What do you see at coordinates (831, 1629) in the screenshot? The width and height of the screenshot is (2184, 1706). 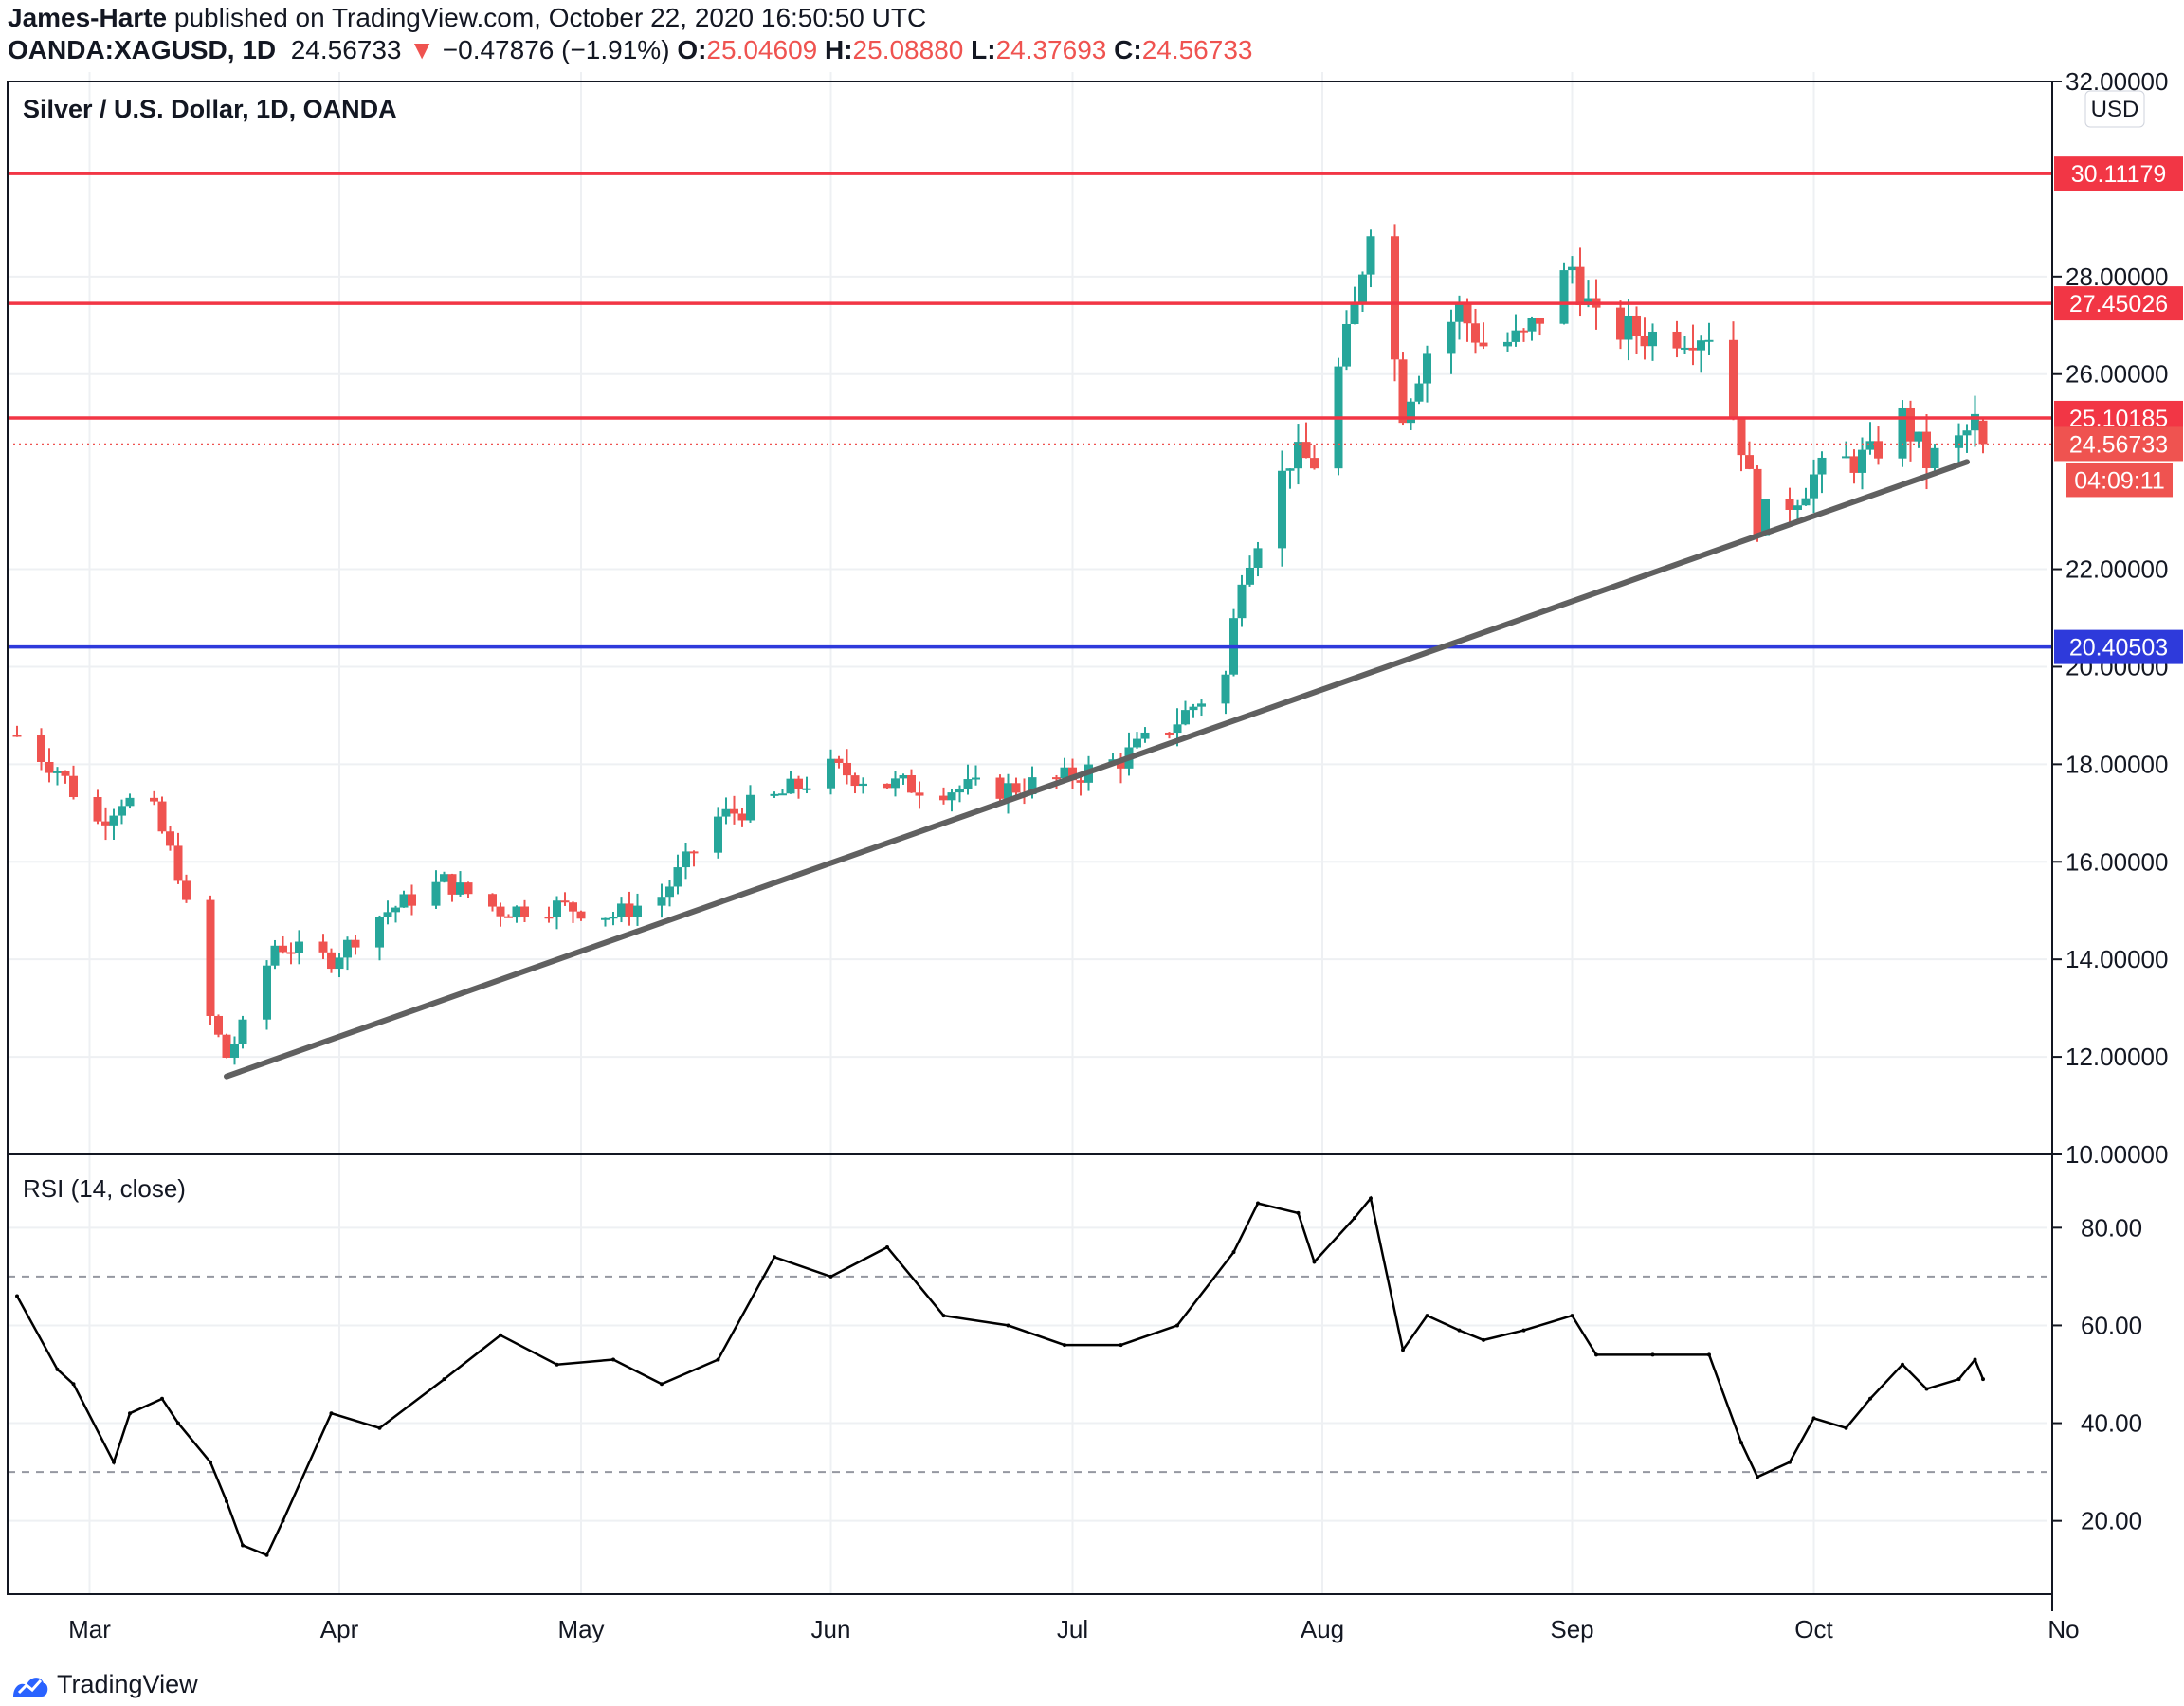 I see `time-tick-label: Jun` at bounding box center [831, 1629].